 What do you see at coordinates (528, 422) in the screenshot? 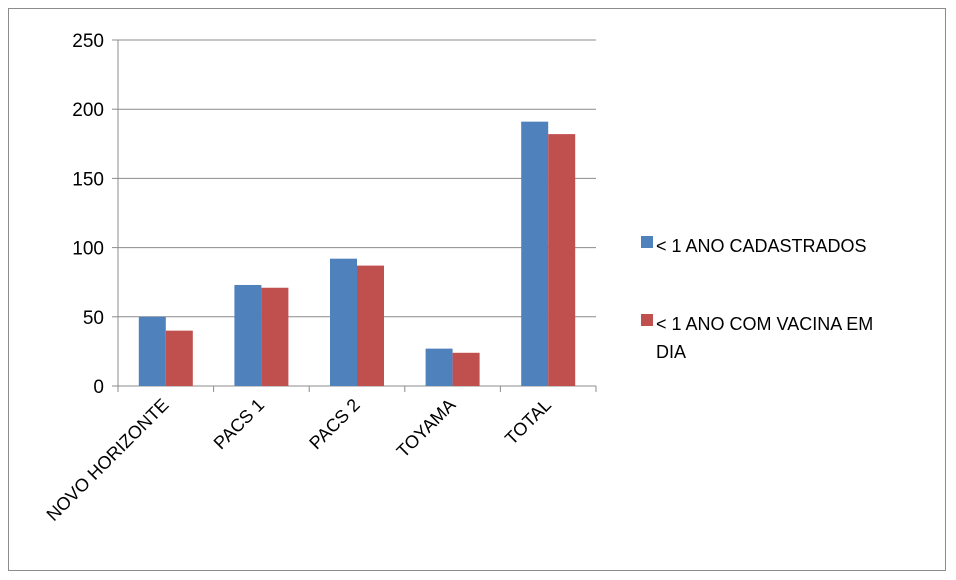
I see `x-tick-label: TOTAL` at bounding box center [528, 422].